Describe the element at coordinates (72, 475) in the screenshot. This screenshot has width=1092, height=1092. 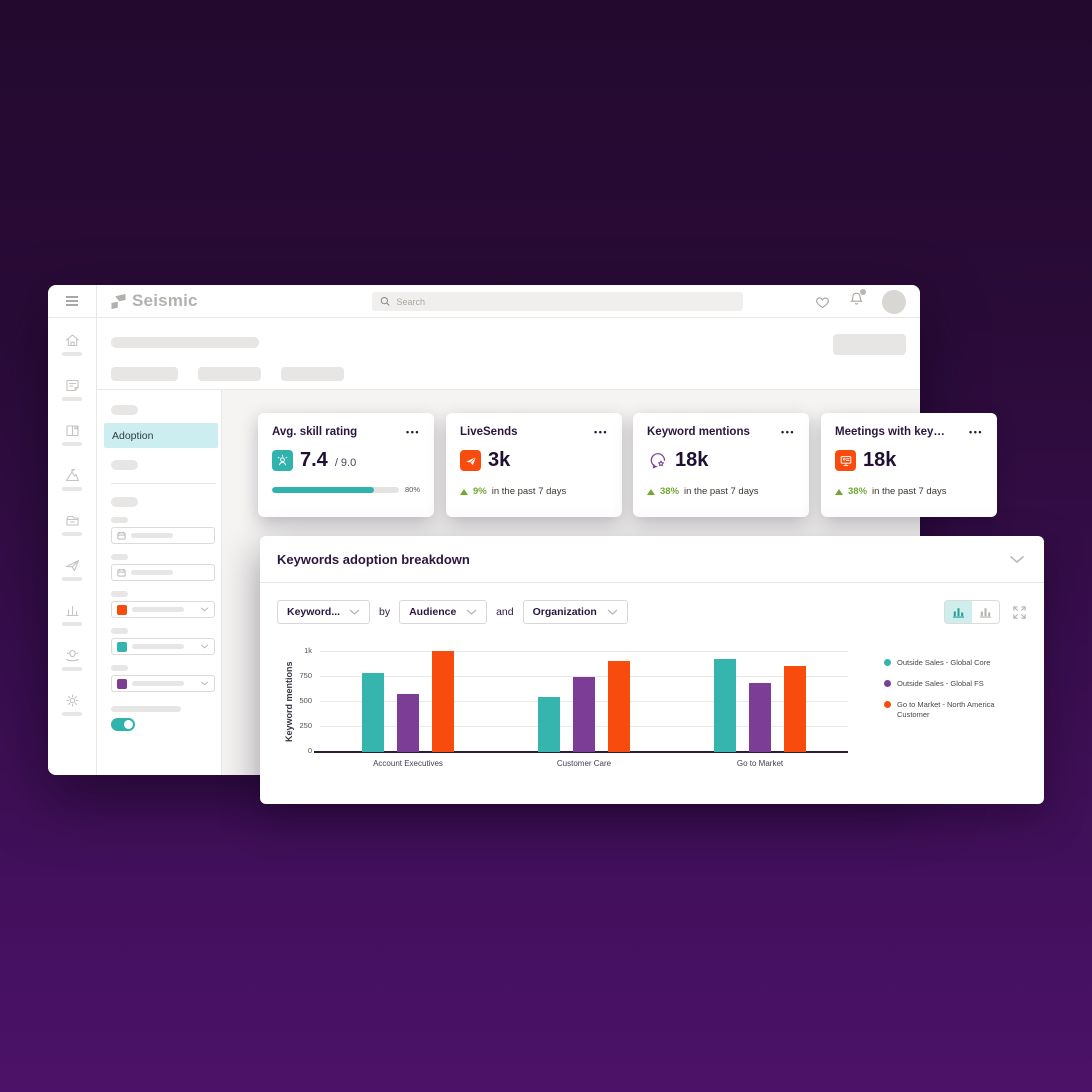
I see `mountain-flag-icon` at that location.